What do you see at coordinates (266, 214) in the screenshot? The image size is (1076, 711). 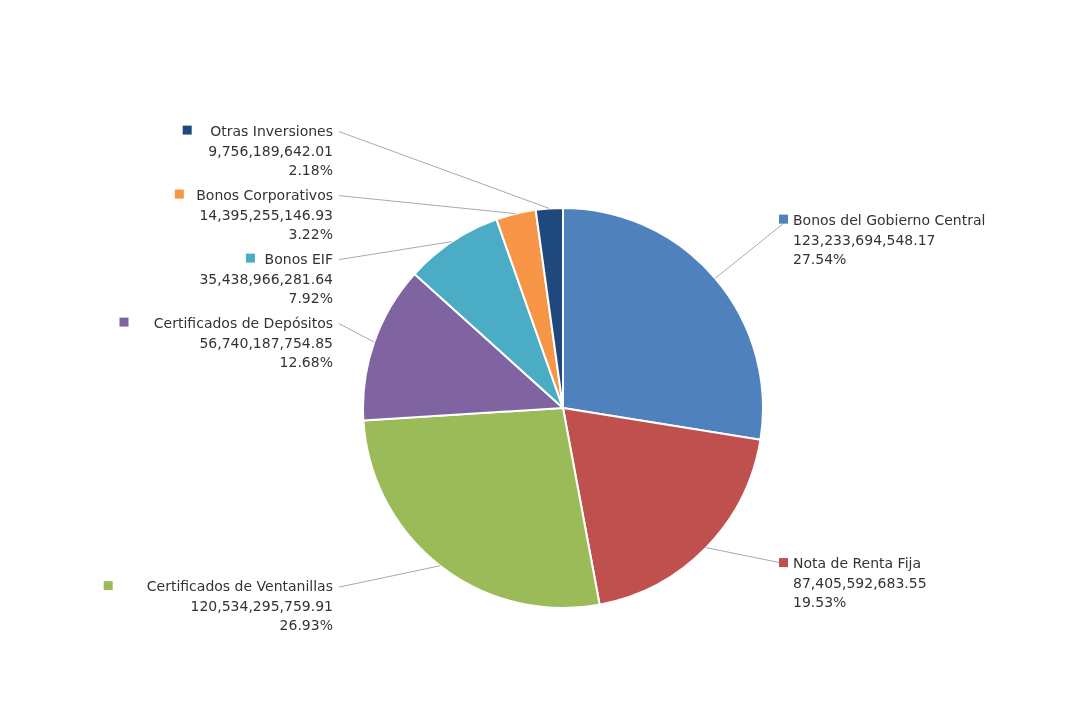 I see `data-label: 14,395,255,146.93` at bounding box center [266, 214].